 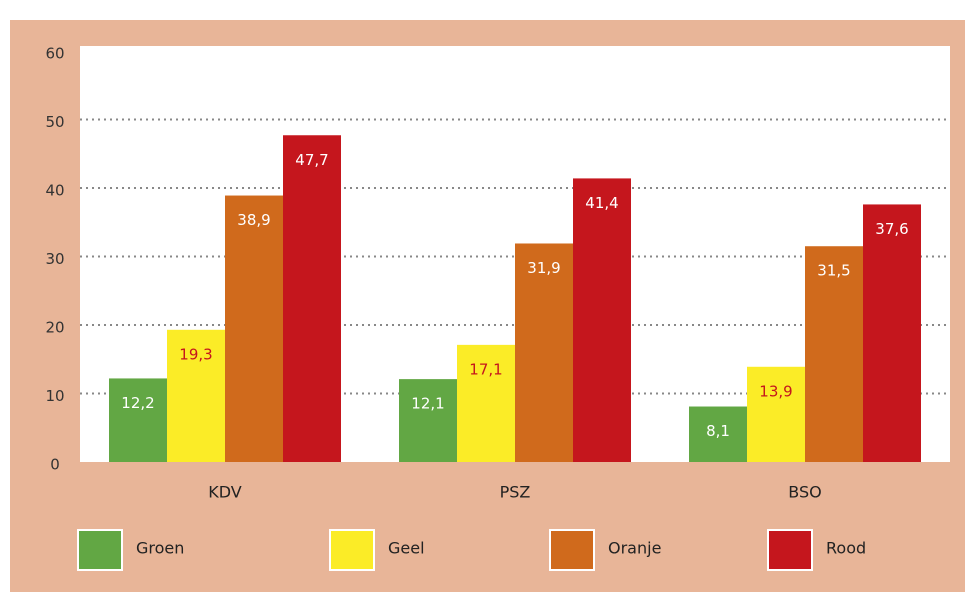 What do you see at coordinates (406, 548) in the screenshot?
I see `legend-label: Geel` at bounding box center [406, 548].